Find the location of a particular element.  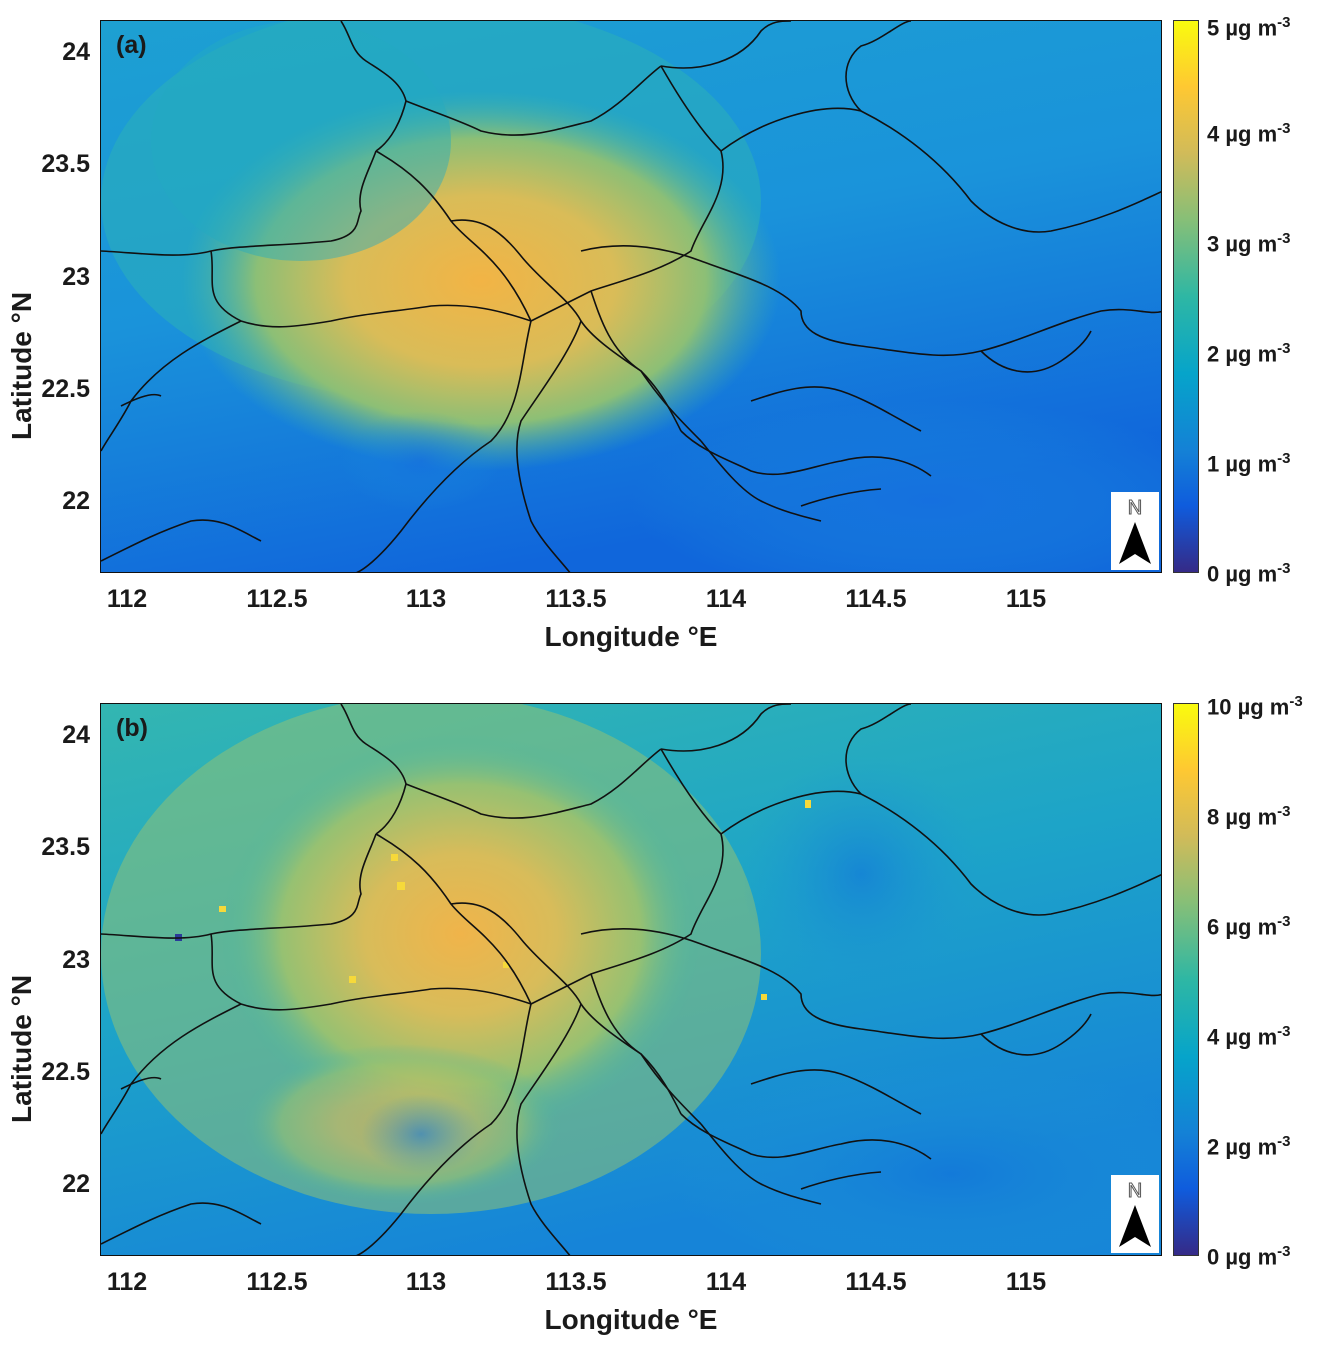

cbar-b-tick-1: 2 µg m-3 is located at coordinates (1249, 1146).